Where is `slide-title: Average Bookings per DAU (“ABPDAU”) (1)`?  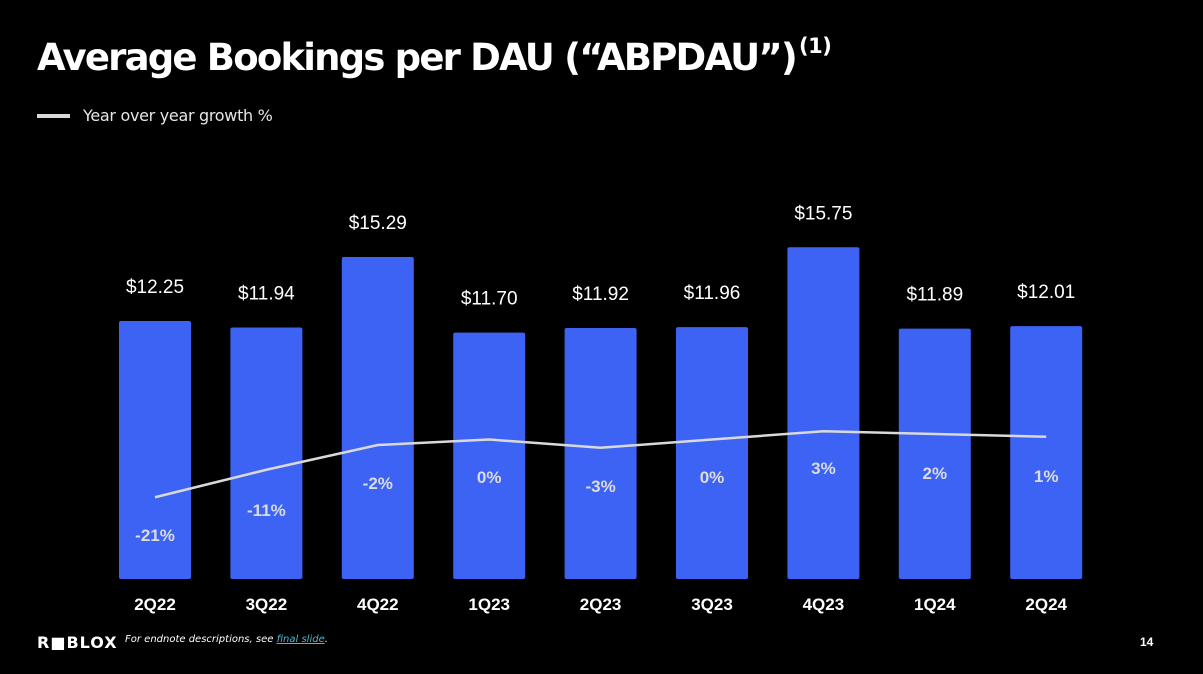 slide-title: Average Bookings per DAU (“ABPDAU”) (1) is located at coordinates (434, 56).